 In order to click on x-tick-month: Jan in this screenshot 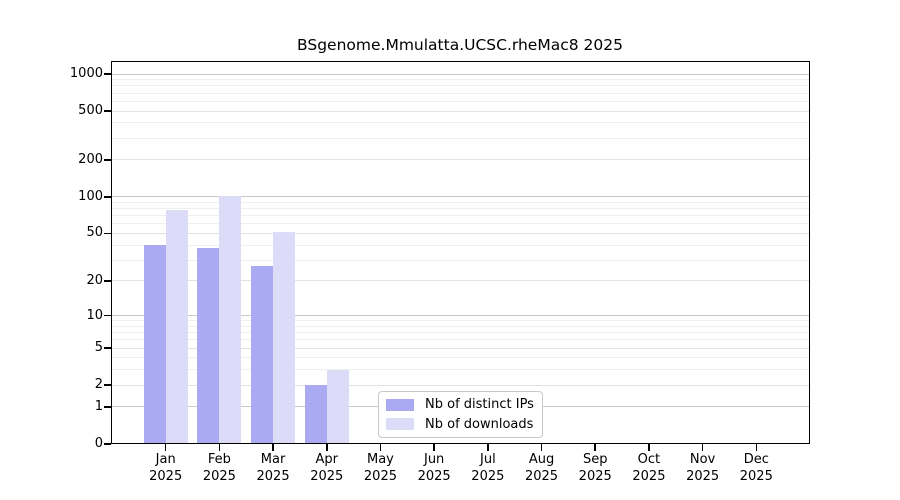, I will do `click(165, 459)`.